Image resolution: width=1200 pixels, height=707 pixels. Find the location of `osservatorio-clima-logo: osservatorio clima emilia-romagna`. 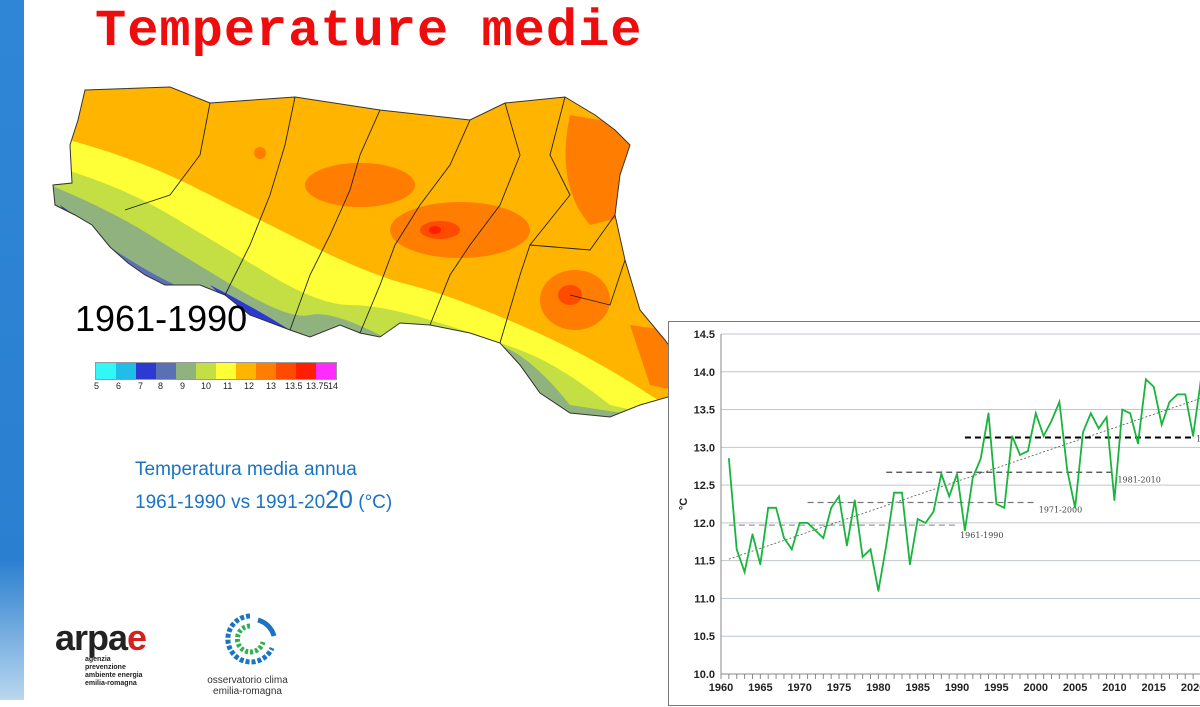

osservatorio-clima-logo: osservatorio clima emilia-romagna is located at coordinates (248, 655).